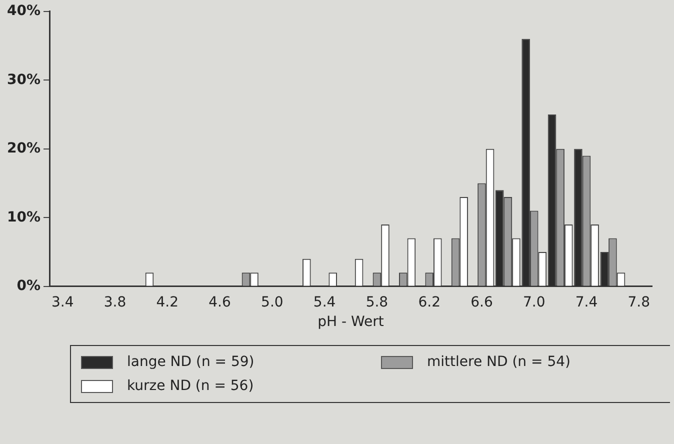  I want to click on x-tick-label: 4.6, so click(220, 302).